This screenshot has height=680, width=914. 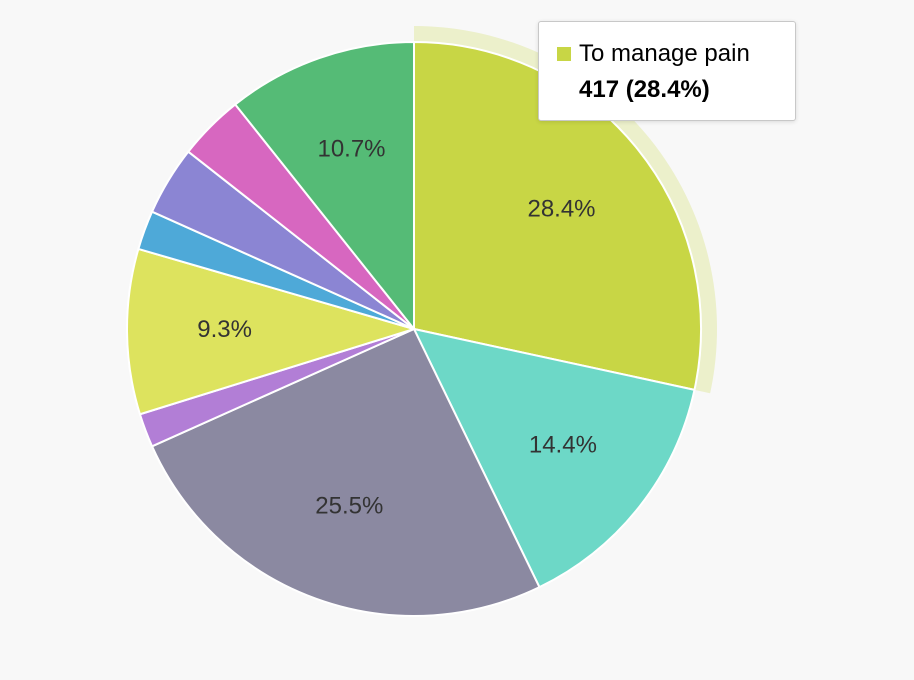 What do you see at coordinates (351, 149) in the screenshot?
I see `slice-label-8: 10.7%` at bounding box center [351, 149].